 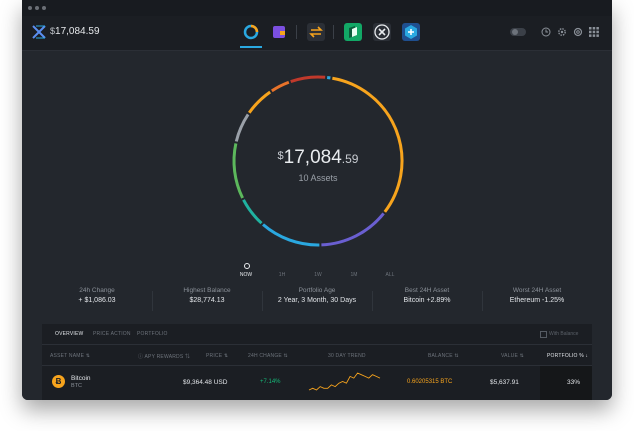 What do you see at coordinates (578, 32) in the screenshot?
I see `gear-icon` at bounding box center [578, 32].